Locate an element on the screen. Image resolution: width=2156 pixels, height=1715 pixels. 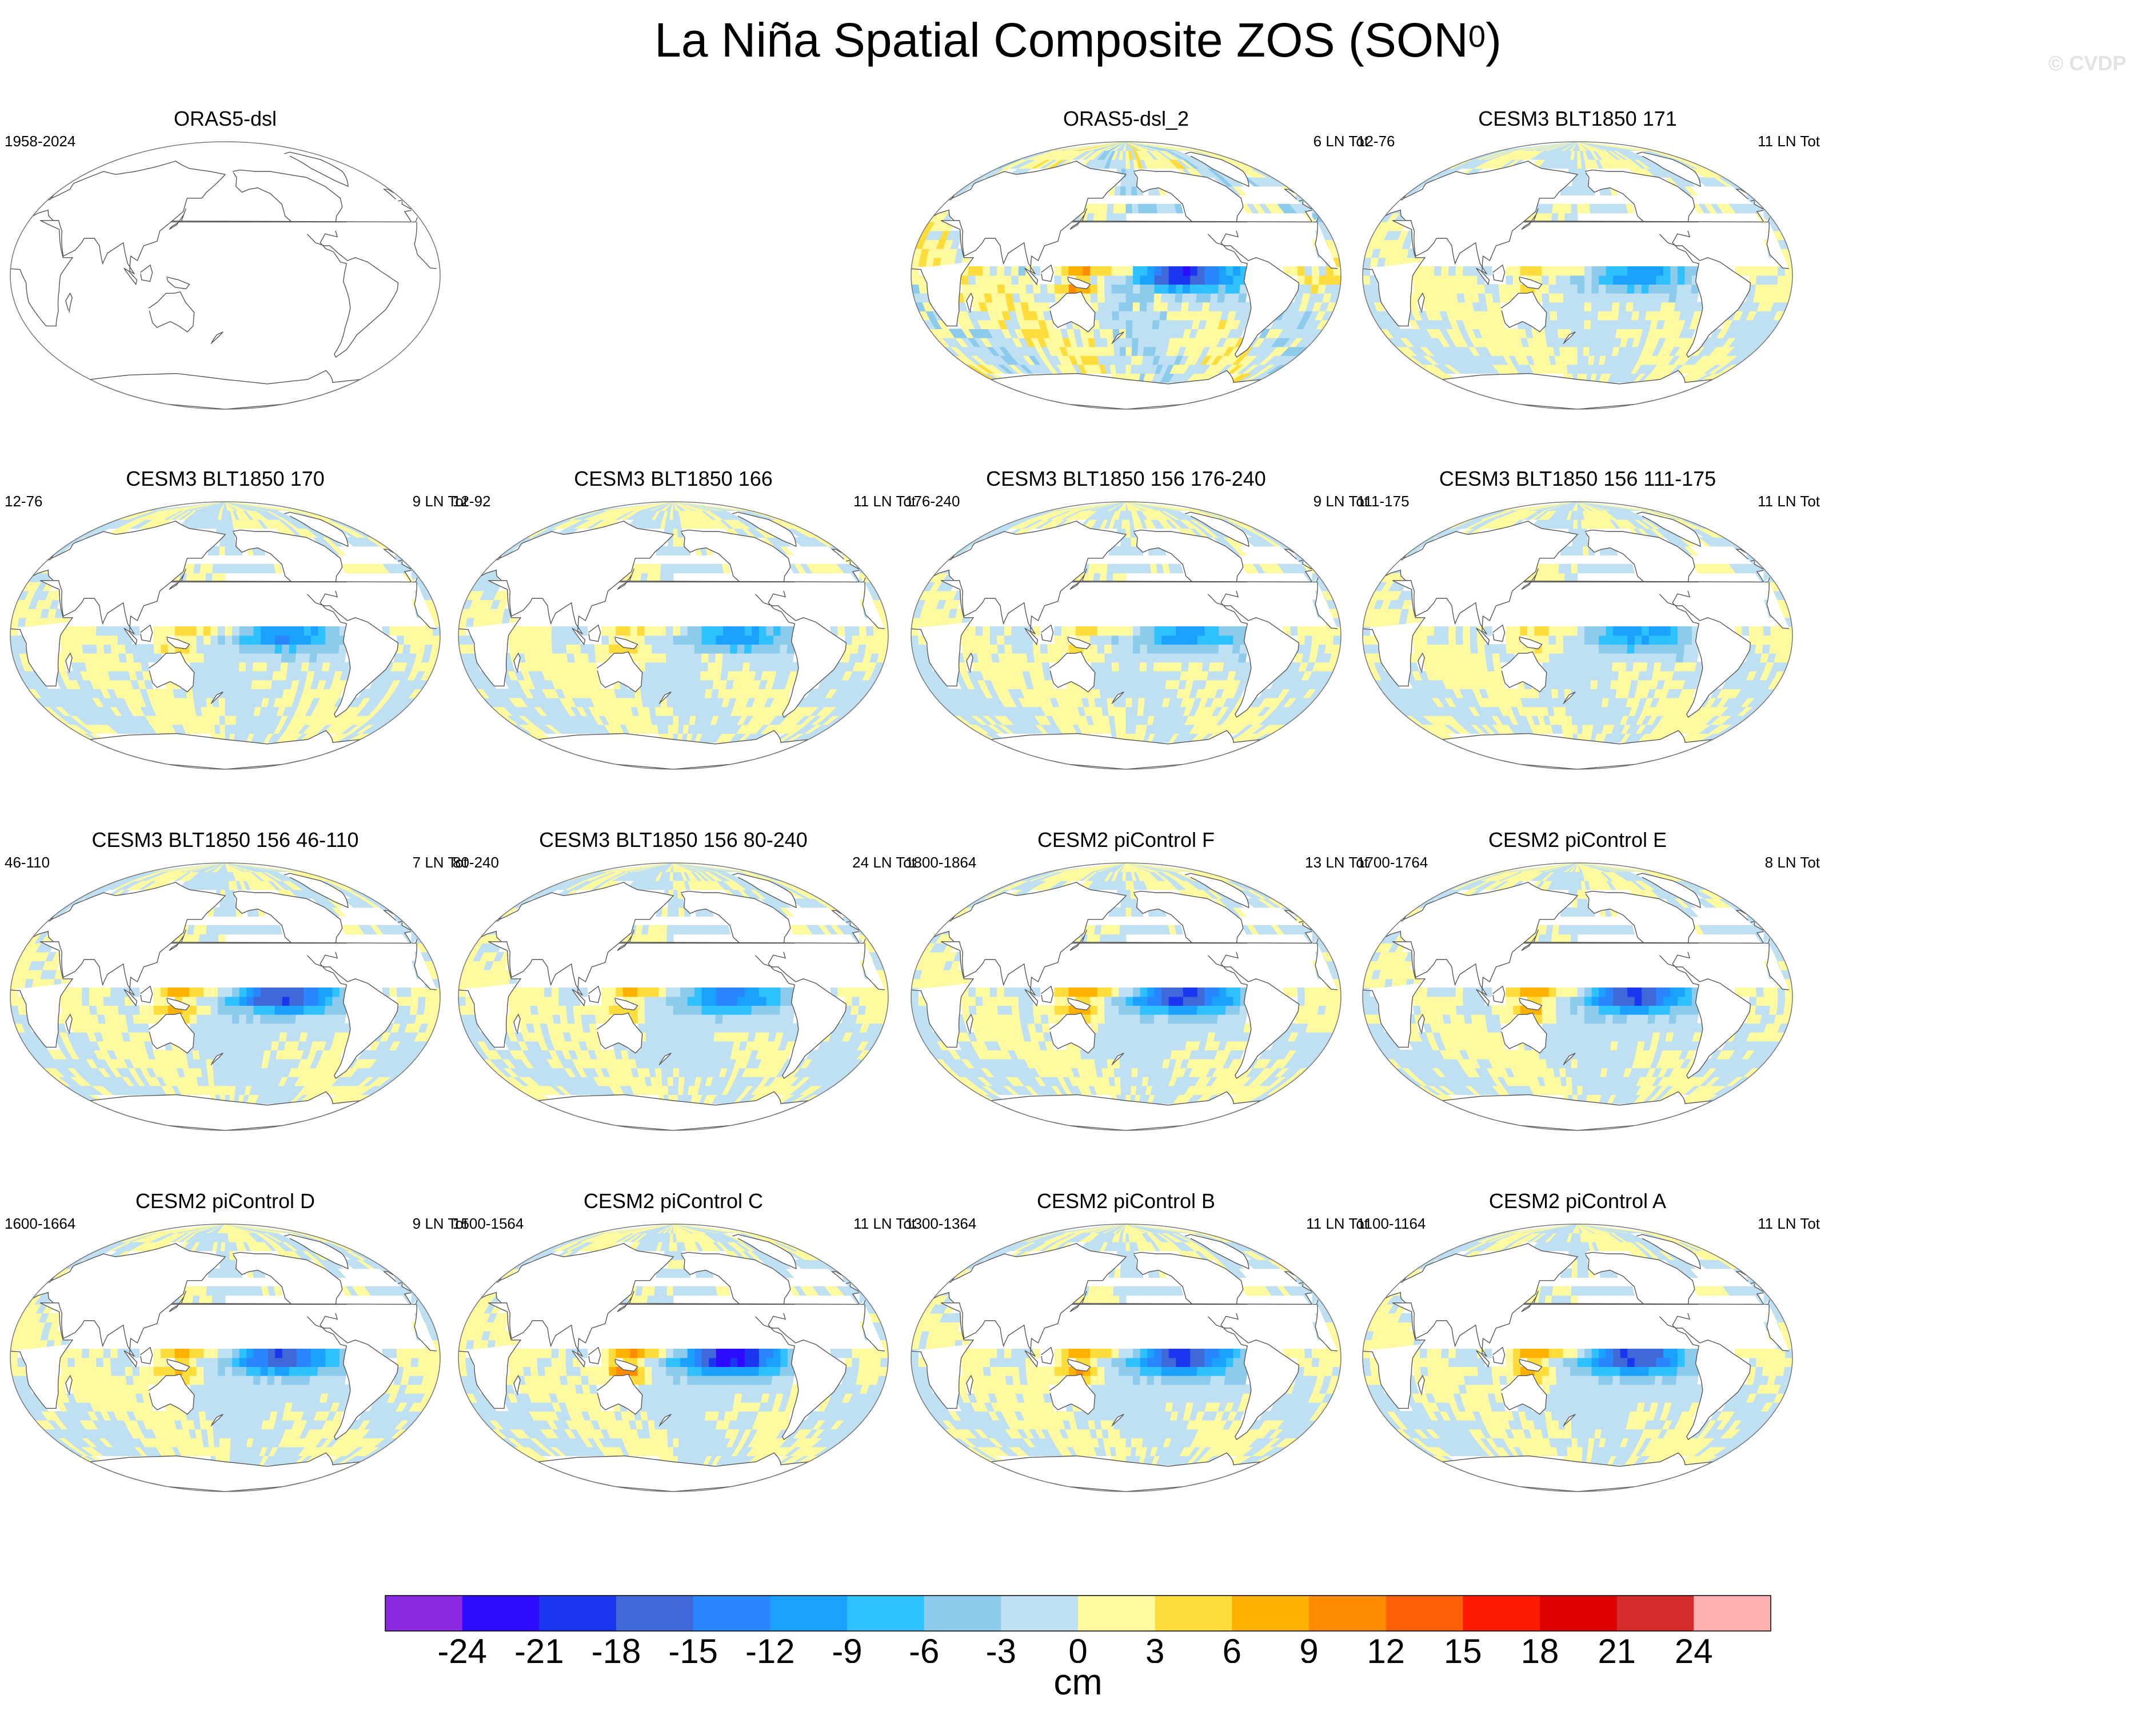
colorbar-tick-label: -12 is located at coordinates (770, 1648).